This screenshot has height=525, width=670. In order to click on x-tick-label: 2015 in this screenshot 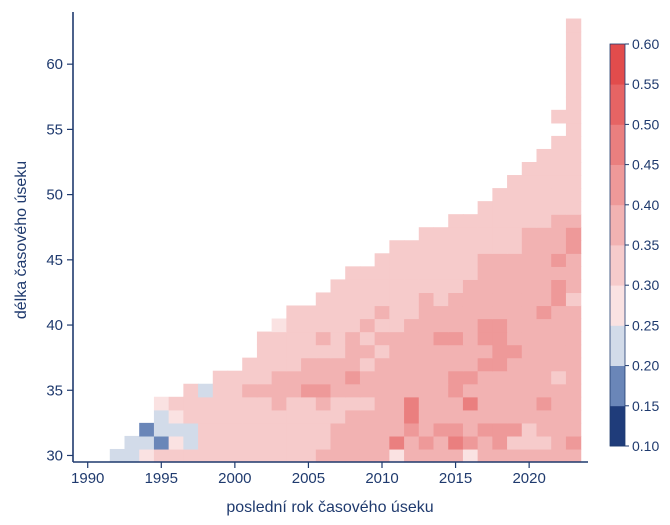, I will do `click(455, 478)`.